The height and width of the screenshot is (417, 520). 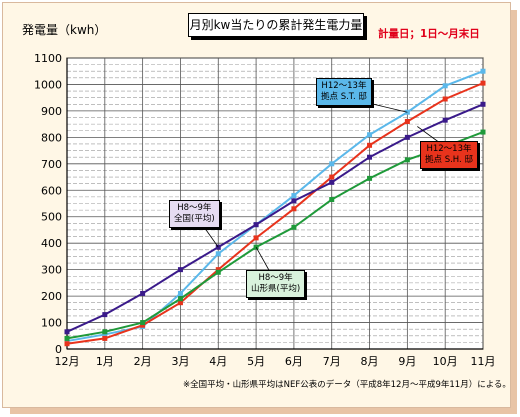 What do you see at coordinates (51, 323) in the screenshot?
I see `y-tick-label: 100` at bounding box center [51, 323].